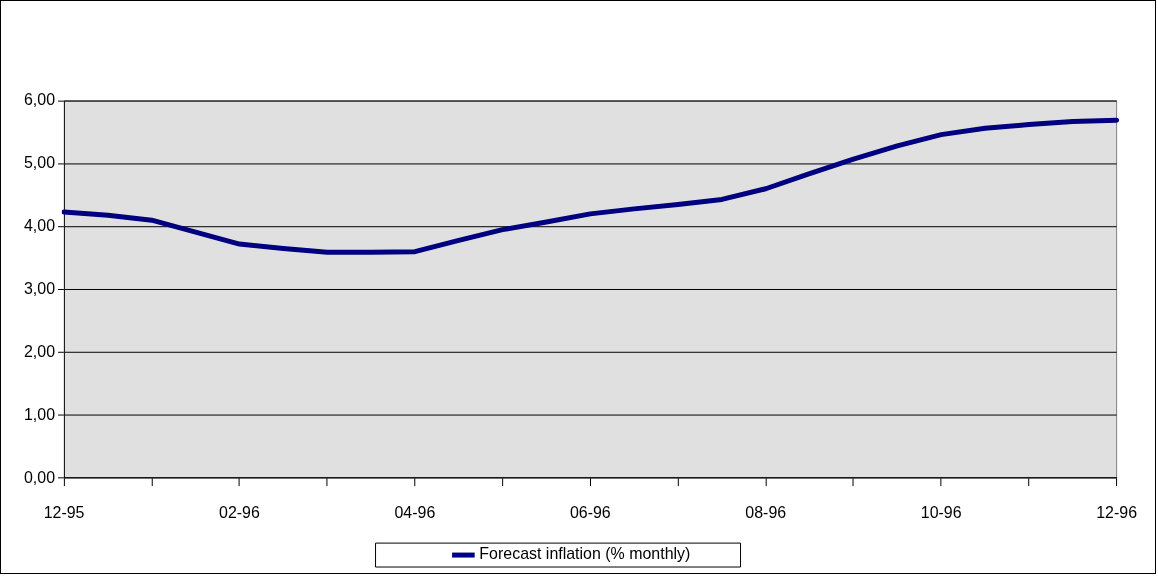  Describe the element at coordinates (39, 225) in the screenshot. I see `y-tick-label: 4,00` at that location.